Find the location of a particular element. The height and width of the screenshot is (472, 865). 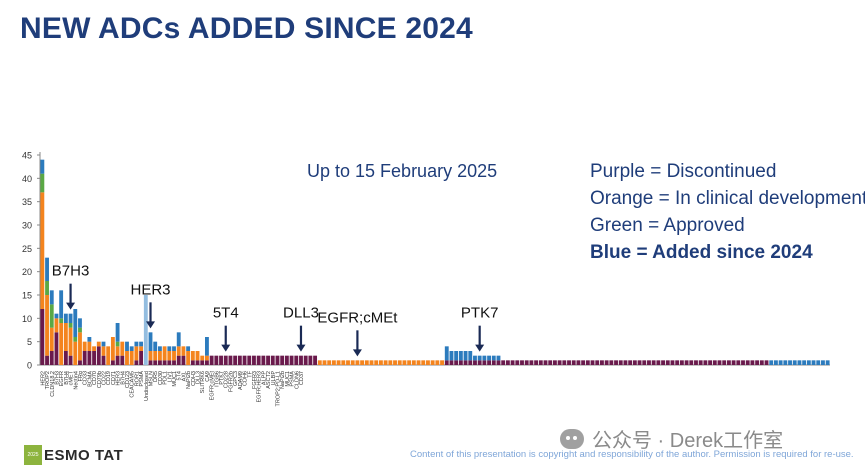

x-tick-label: CD33 is located at coordinates (86, 378).